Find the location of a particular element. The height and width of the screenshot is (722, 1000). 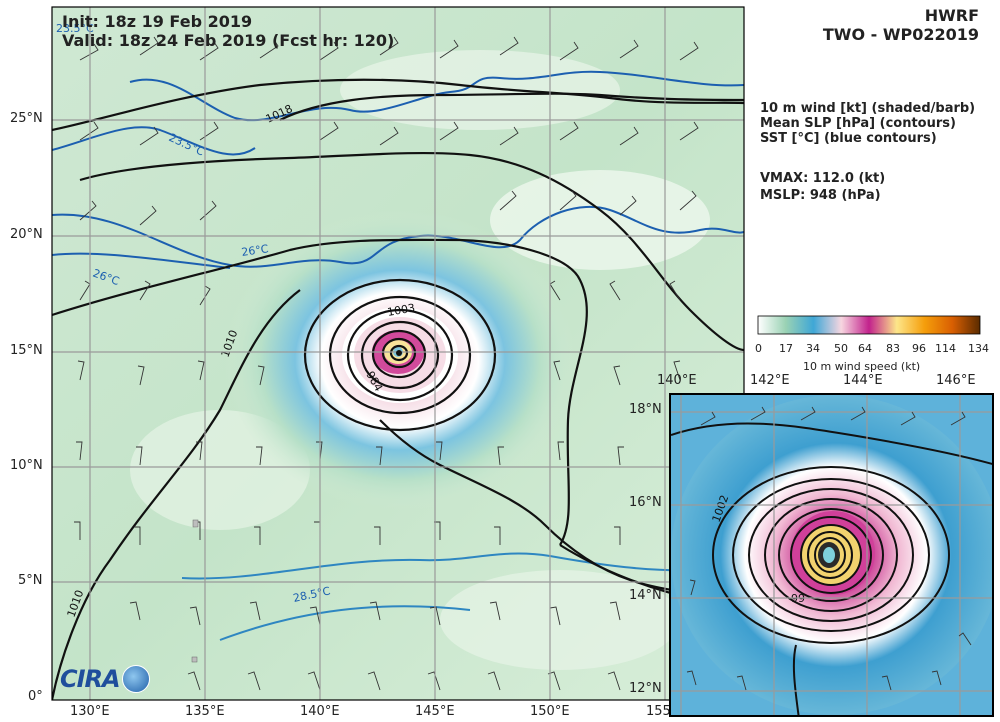

inset-lon-tick: 140°E is located at coordinates (677, 380).